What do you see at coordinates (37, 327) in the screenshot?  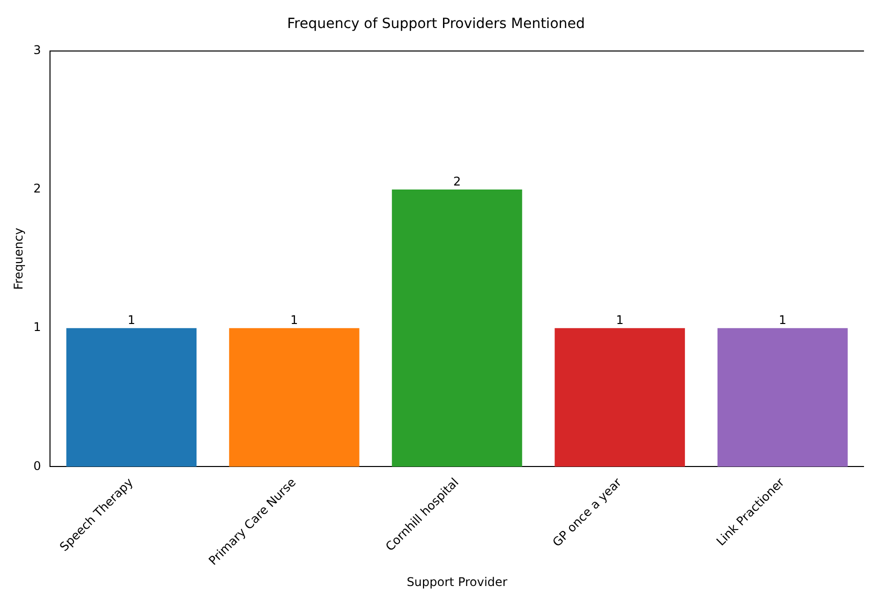 I see `y-tick-label: 1` at bounding box center [37, 327].